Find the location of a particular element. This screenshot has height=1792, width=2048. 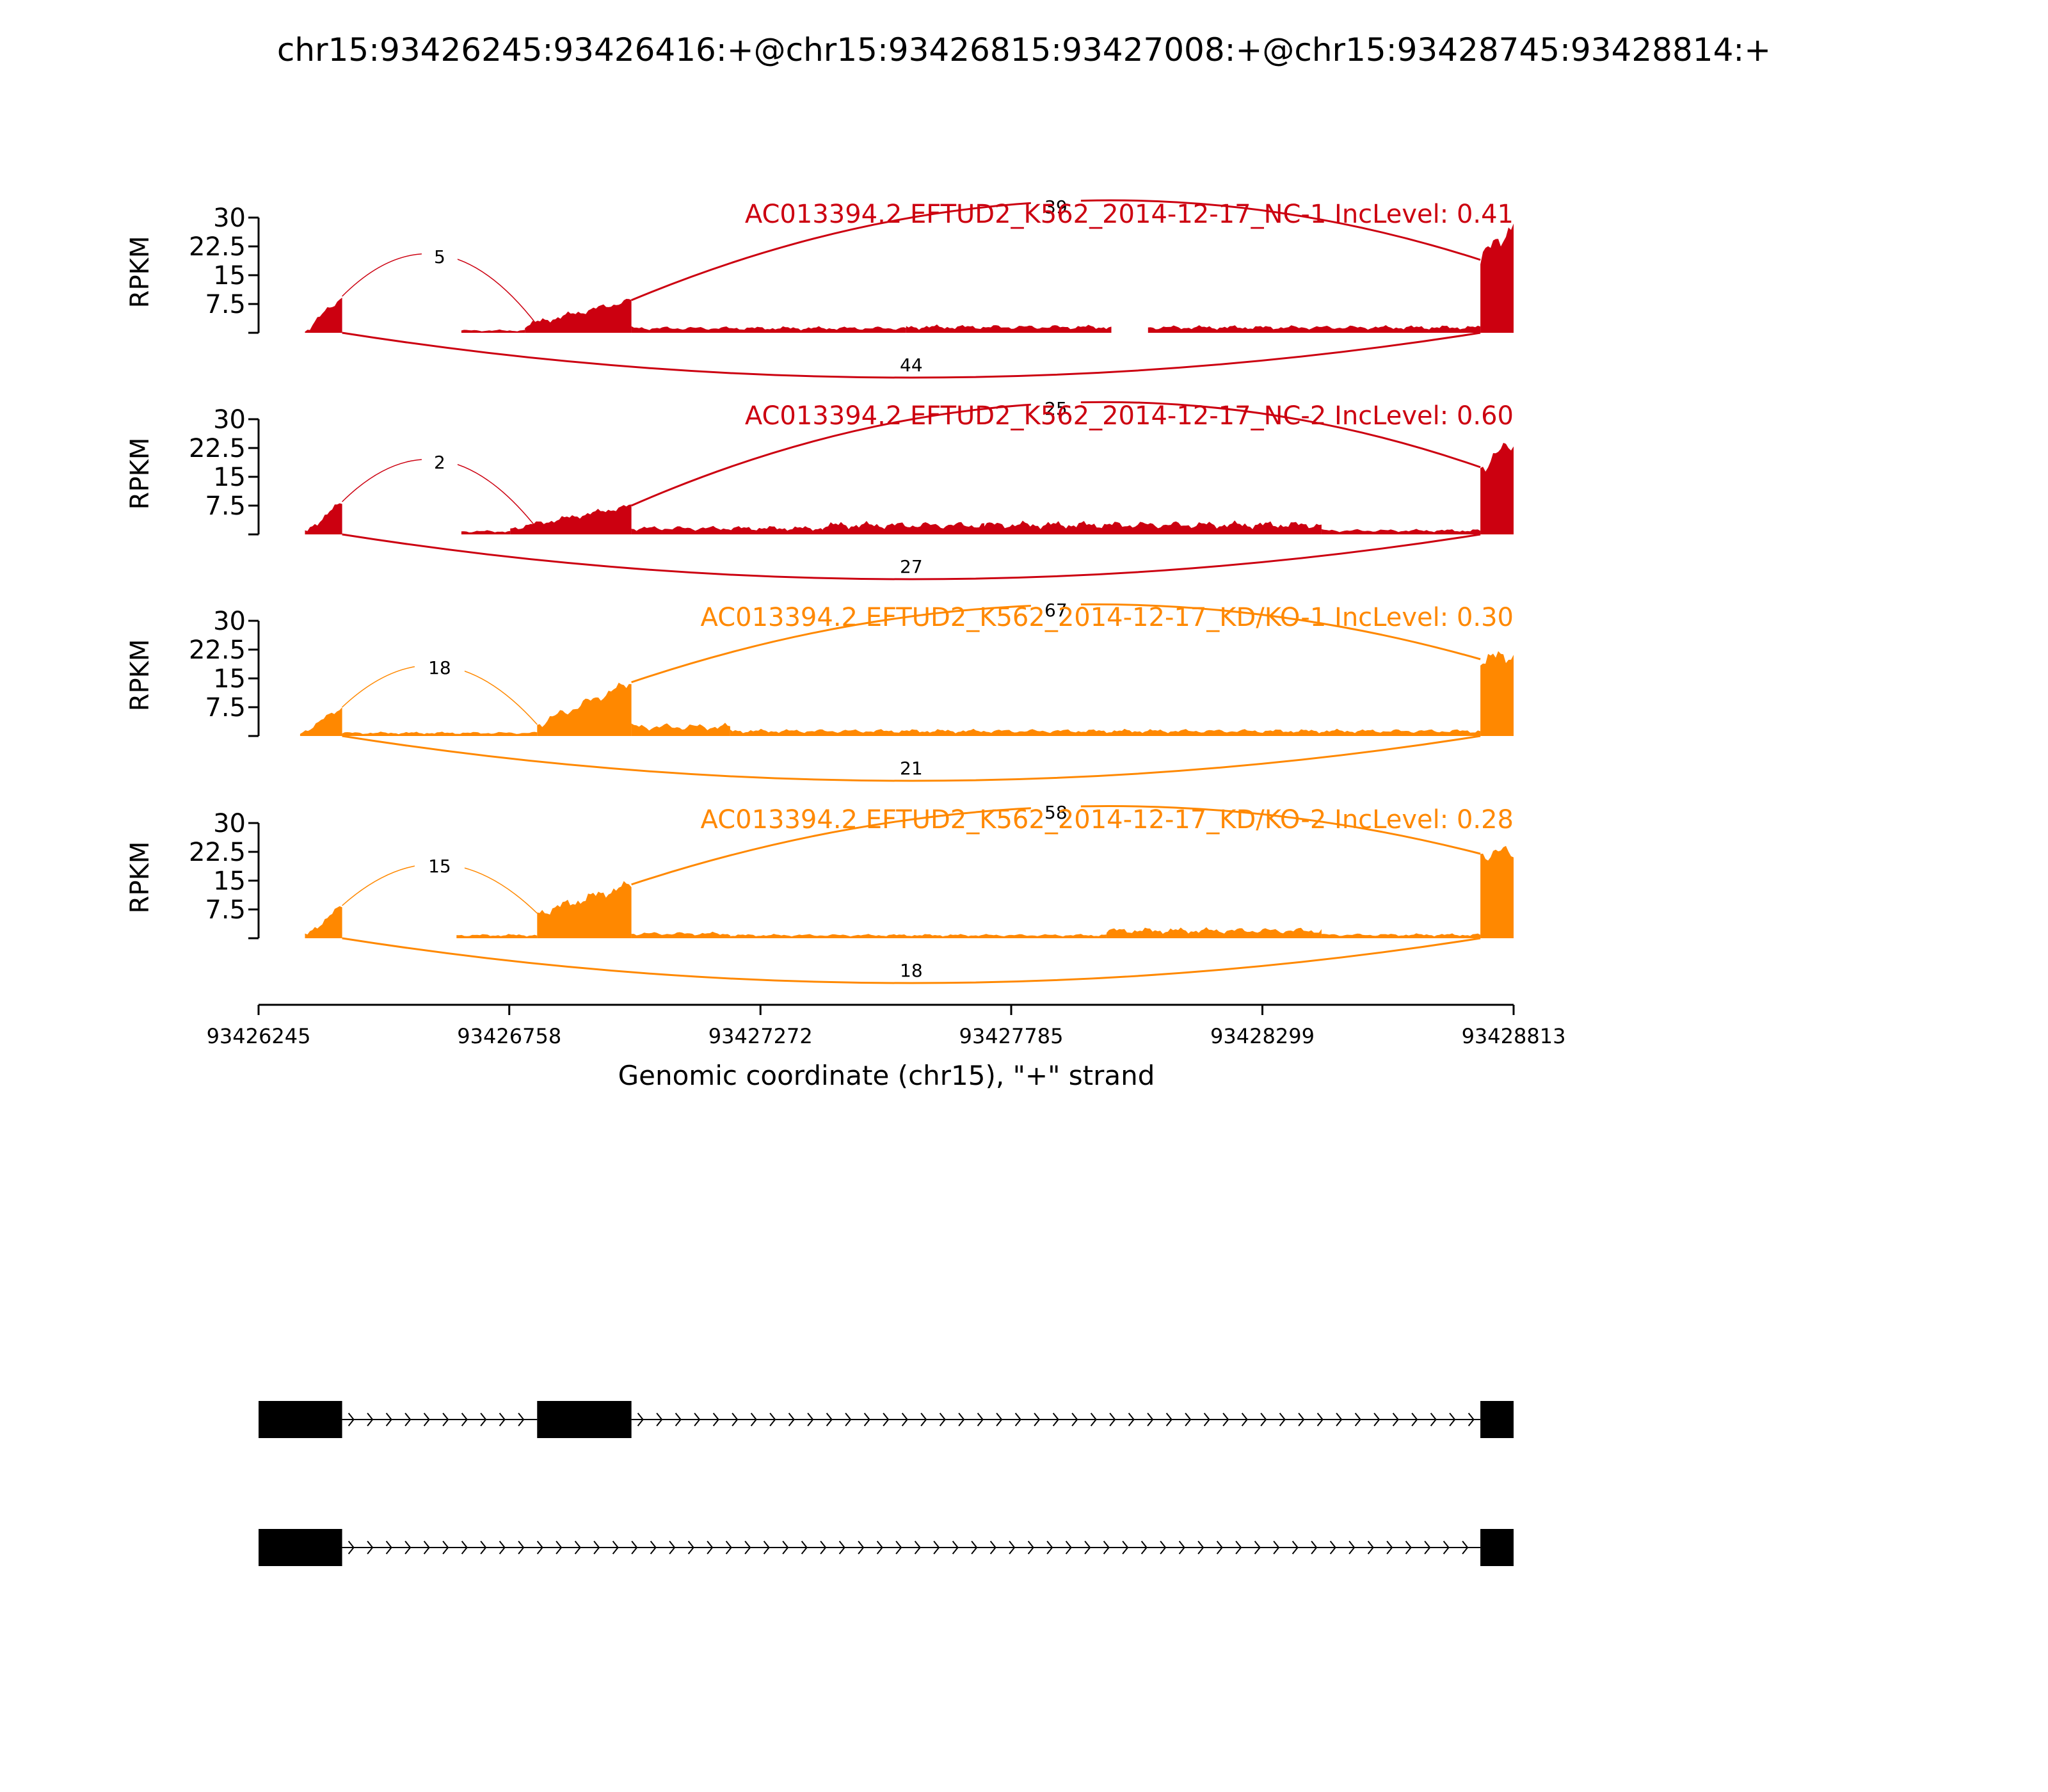

x-tick-label: 93427272 is located at coordinates (760, 1036).